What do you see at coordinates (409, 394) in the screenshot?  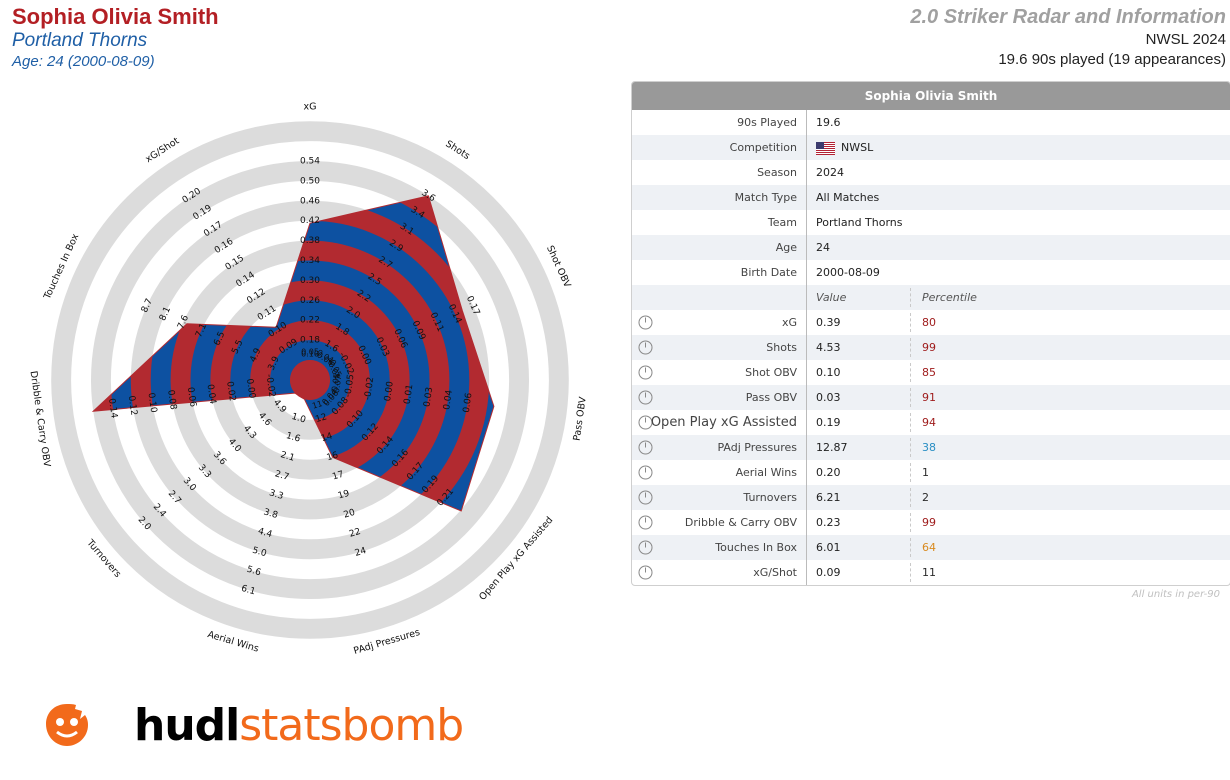 I see `radar-tick-label: 0.01` at bounding box center [409, 394].